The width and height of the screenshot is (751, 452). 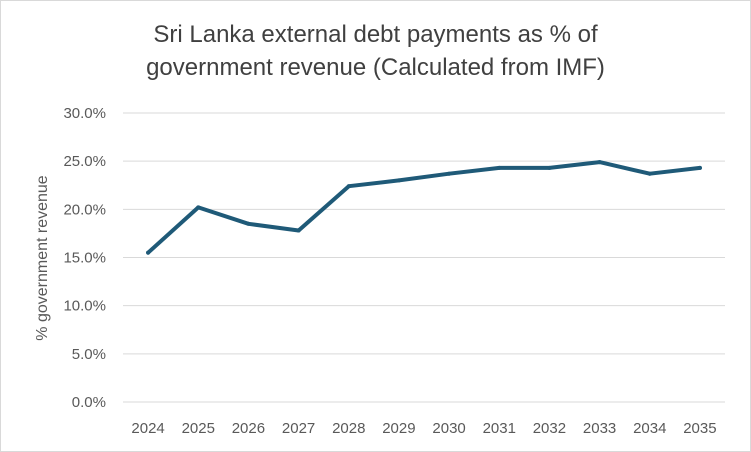 What do you see at coordinates (84, 113) in the screenshot?
I see `y-tick-label: 30.0%` at bounding box center [84, 113].